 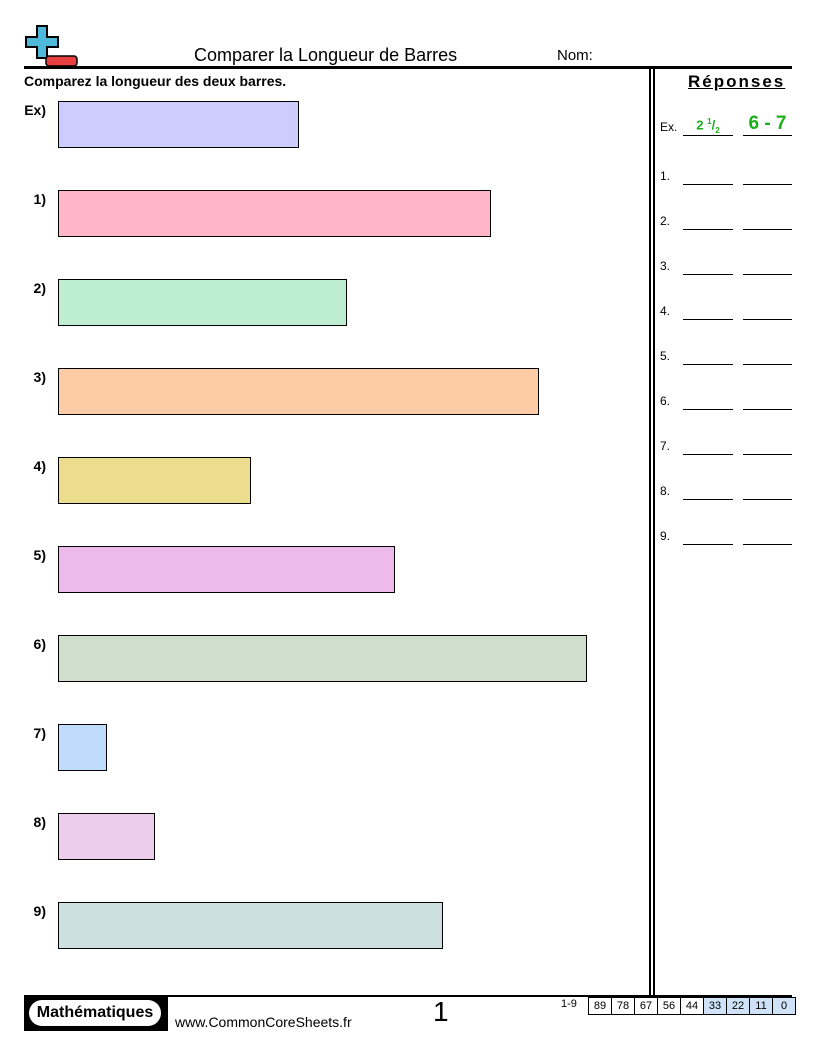 What do you see at coordinates (665, 221) in the screenshot?
I see `answer-number: 2.` at bounding box center [665, 221].